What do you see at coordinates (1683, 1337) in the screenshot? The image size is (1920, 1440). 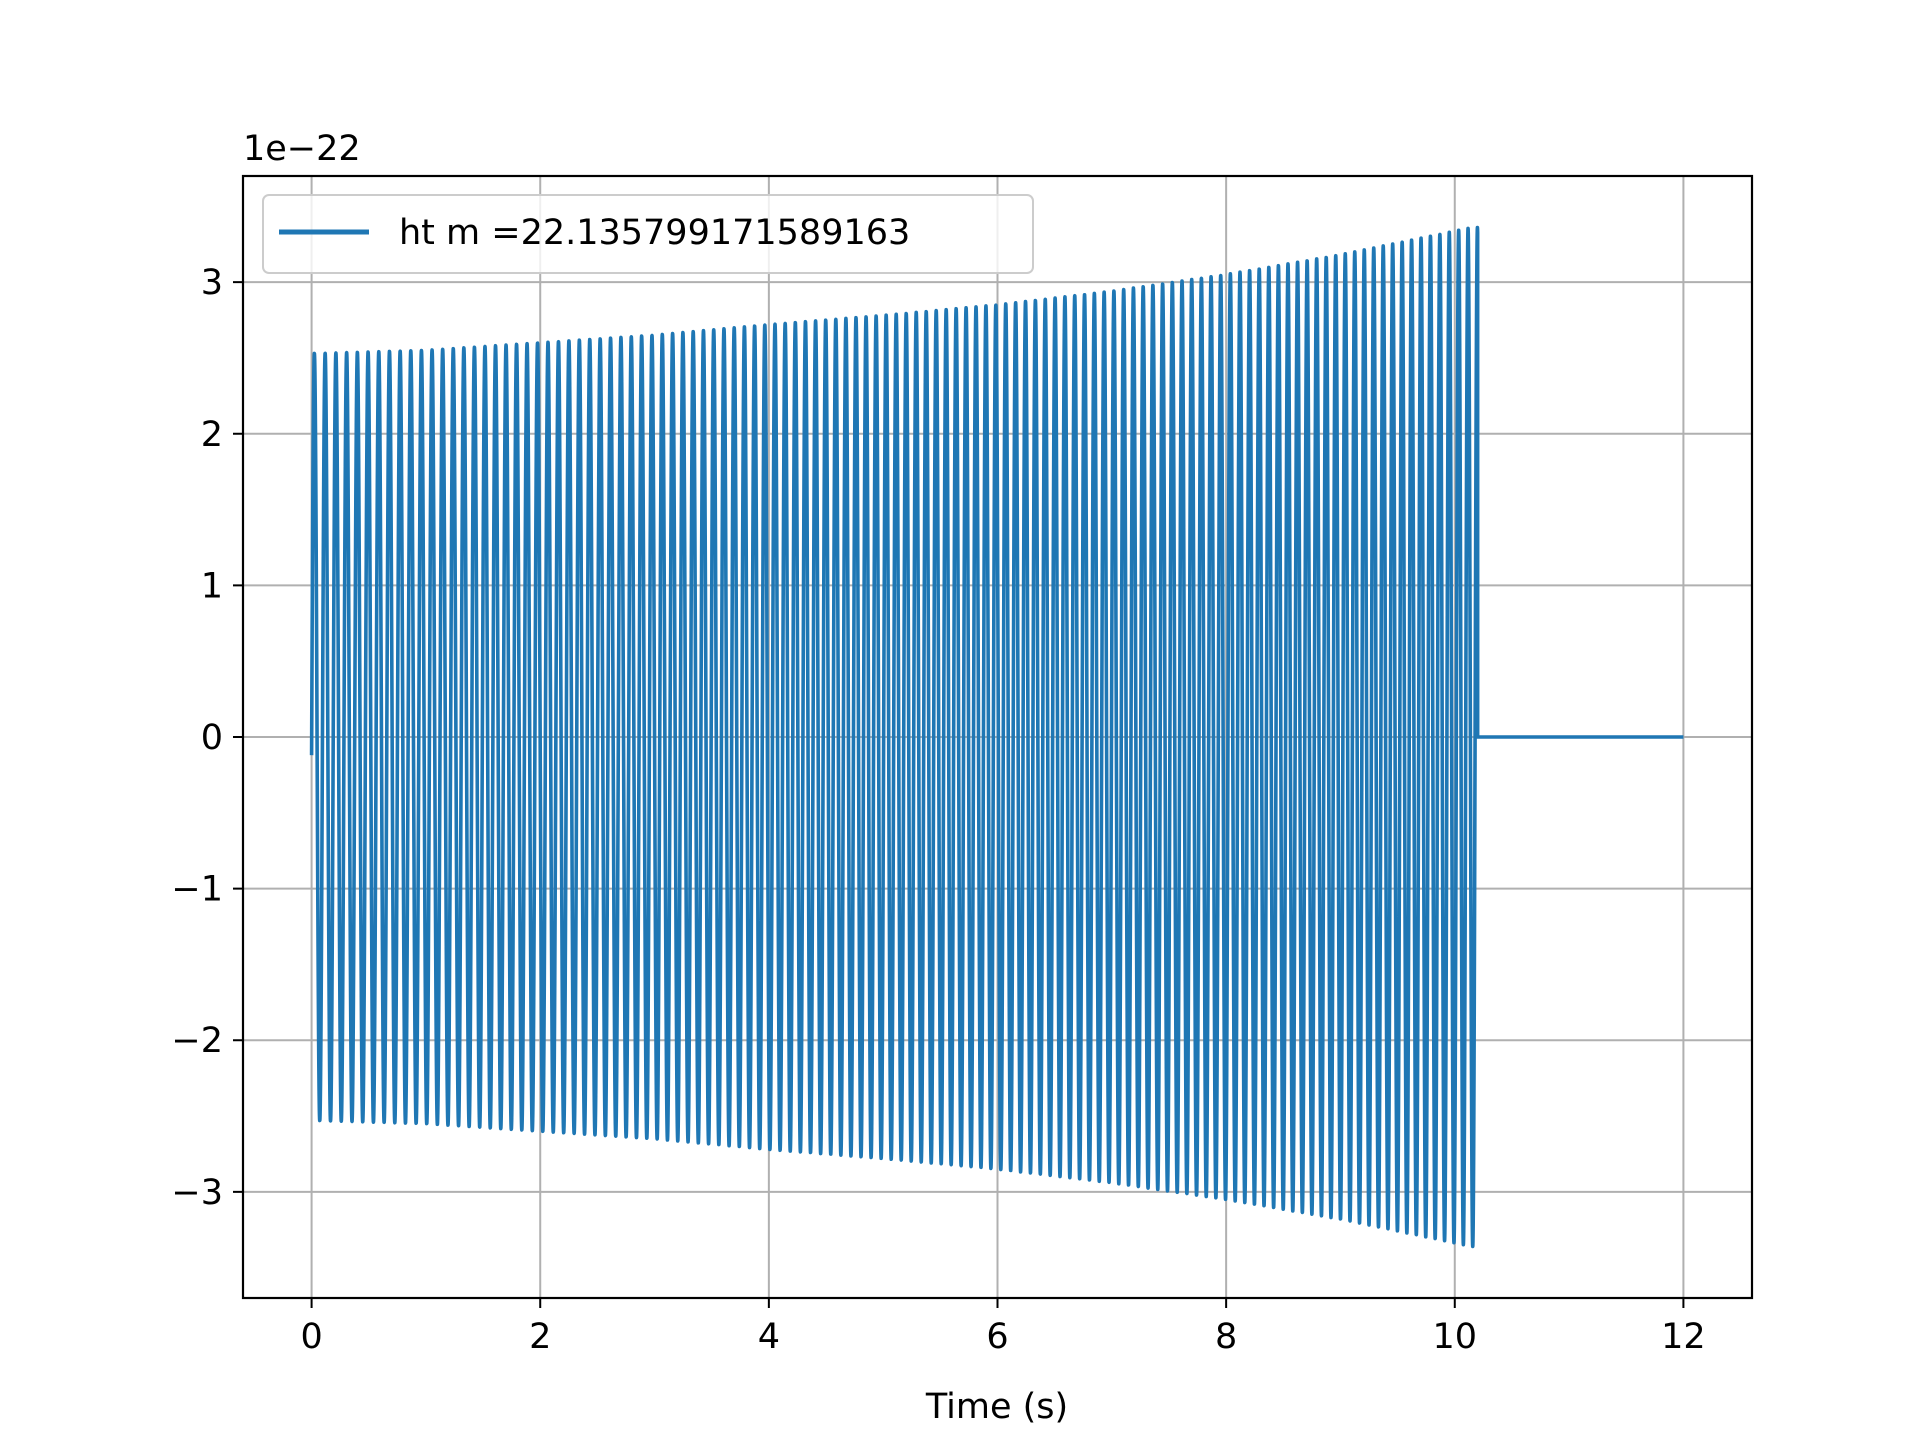 I see `x-tick-label: 12` at bounding box center [1683, 1337].